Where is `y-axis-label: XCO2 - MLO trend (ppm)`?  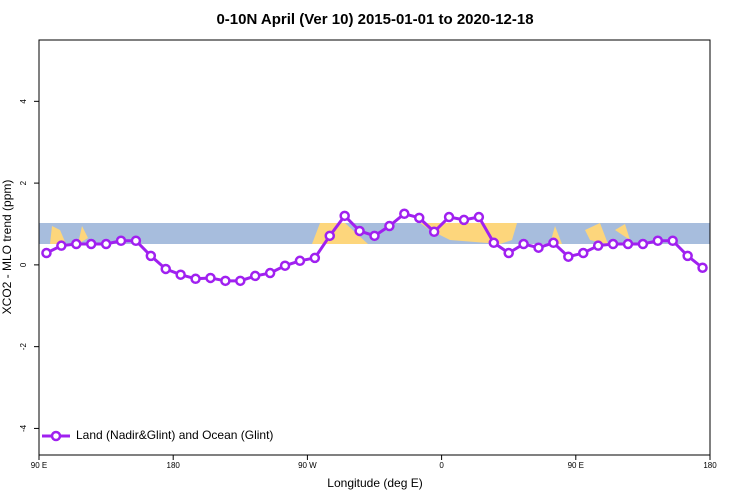
y-axis-label: XCO2 - MLO trend (ppm) is located at coordinates (7, 247).